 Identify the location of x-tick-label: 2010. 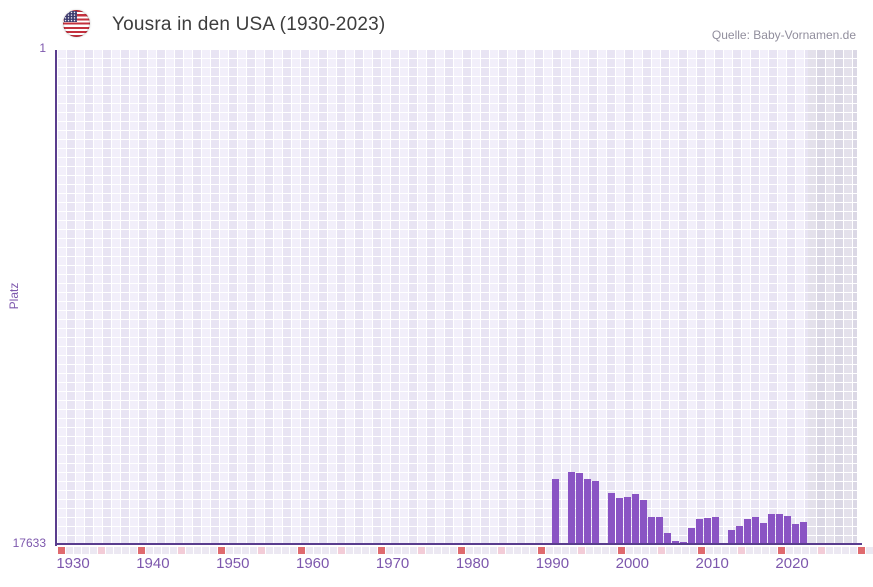
(712, 563).